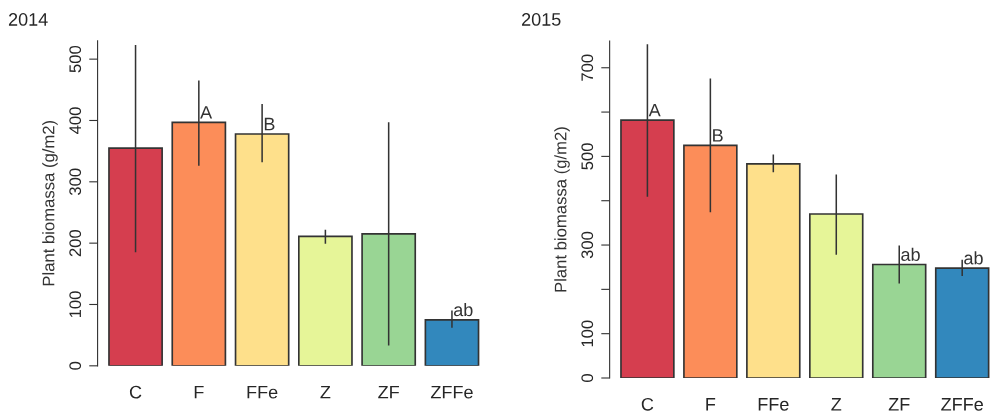  What do you see at coordinates (75, 120) in the screenshot?
I see `y-tick-label: 400` at bounding box center [75, 120].